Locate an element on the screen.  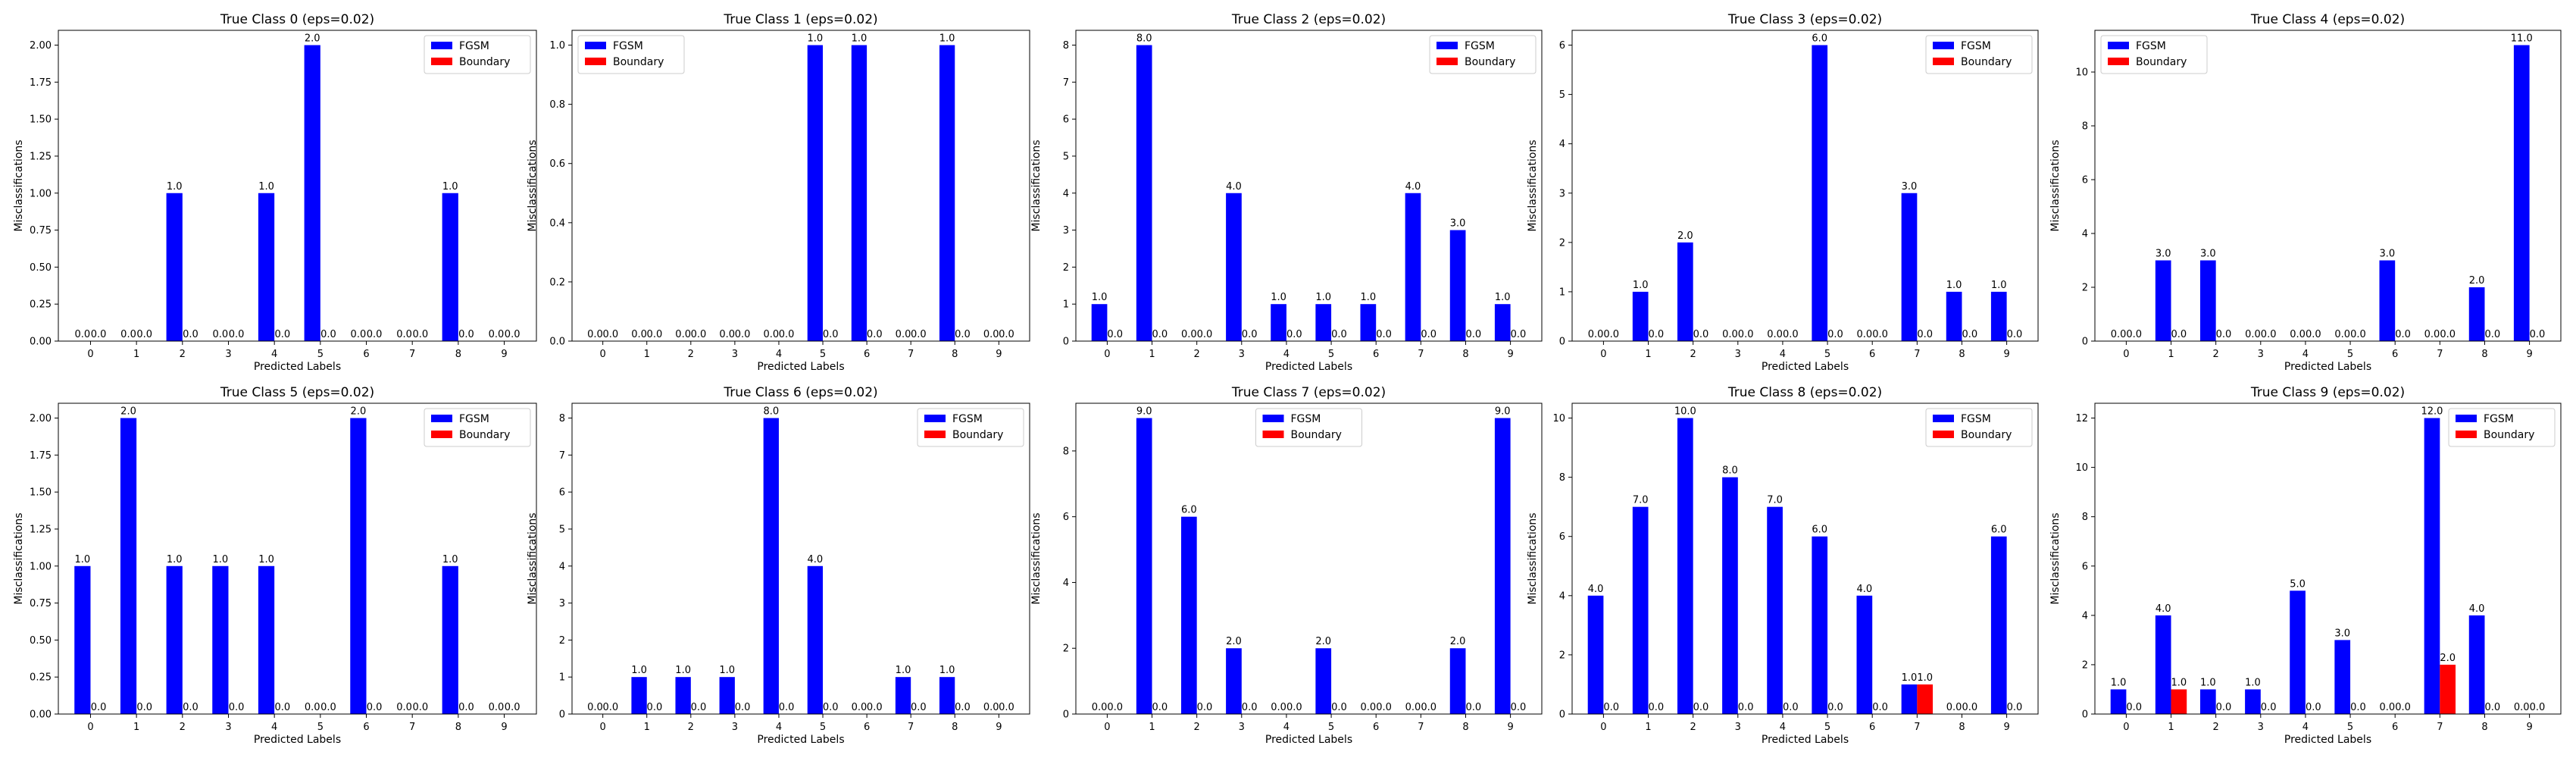
x-tick-label: 8 is located at coordinates (2484, 727).